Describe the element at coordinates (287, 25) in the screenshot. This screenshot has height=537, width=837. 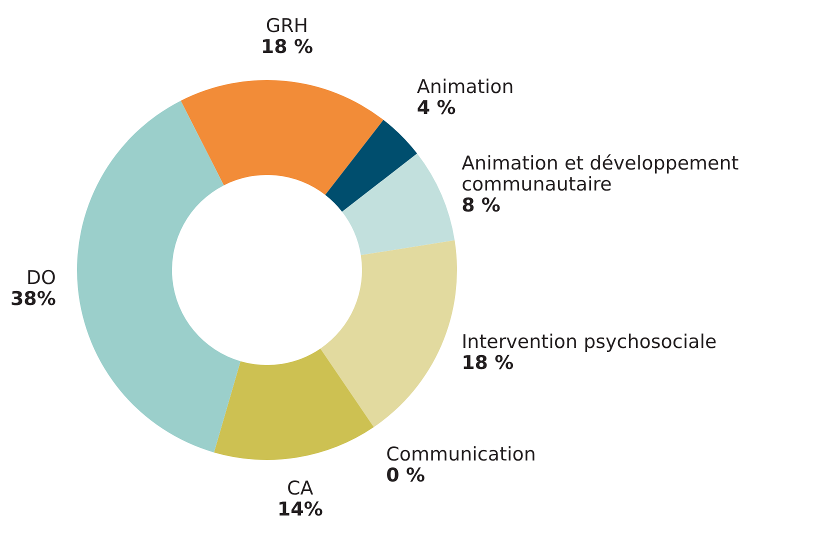
I see `slice-label: GRH` at that location.